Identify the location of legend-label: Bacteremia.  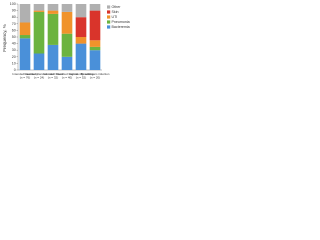
(121, 27).